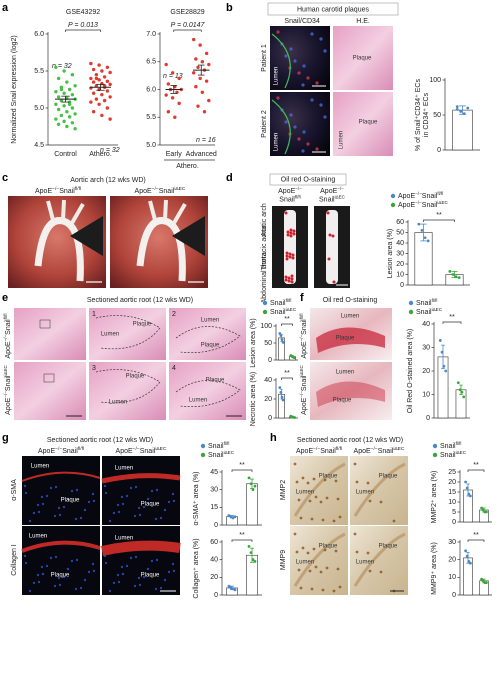  Describe the element at coordinates (5, 298) in the screenshot. I see `panel-letter: e` at that location.